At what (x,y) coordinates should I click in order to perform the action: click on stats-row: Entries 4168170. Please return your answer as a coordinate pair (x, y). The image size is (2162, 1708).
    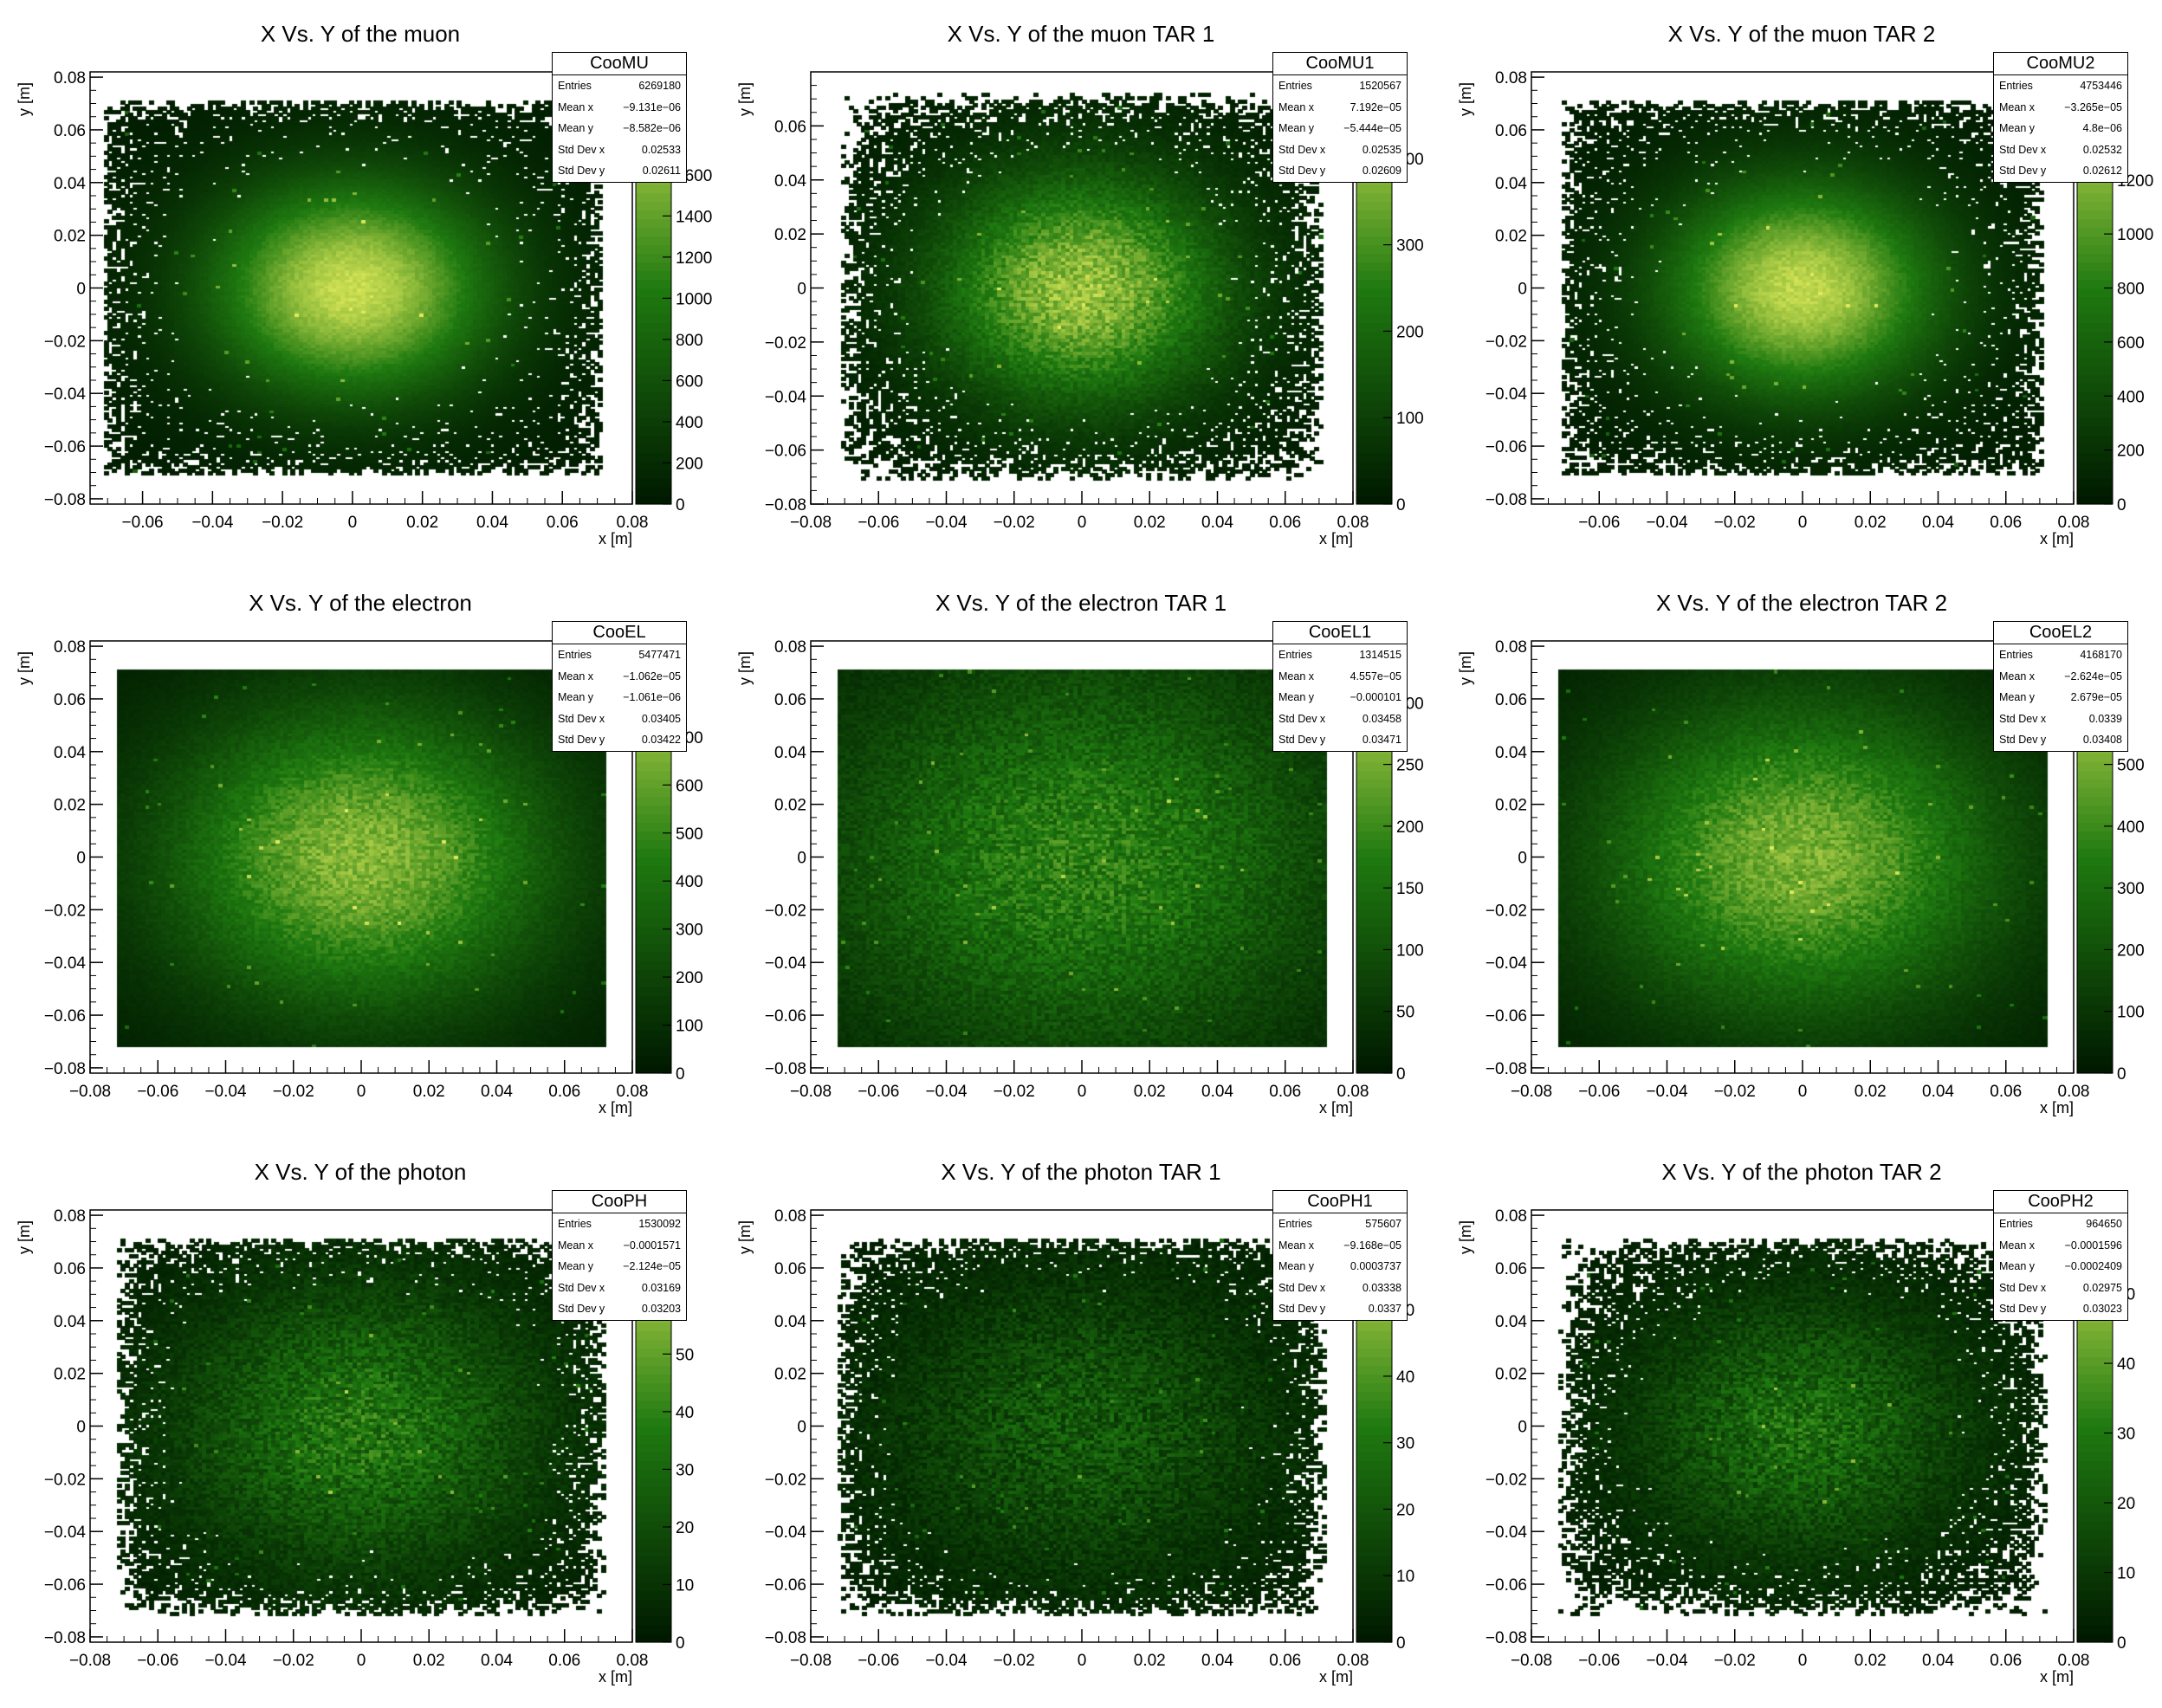
    Looking at the image, I should click on (2060, 655).